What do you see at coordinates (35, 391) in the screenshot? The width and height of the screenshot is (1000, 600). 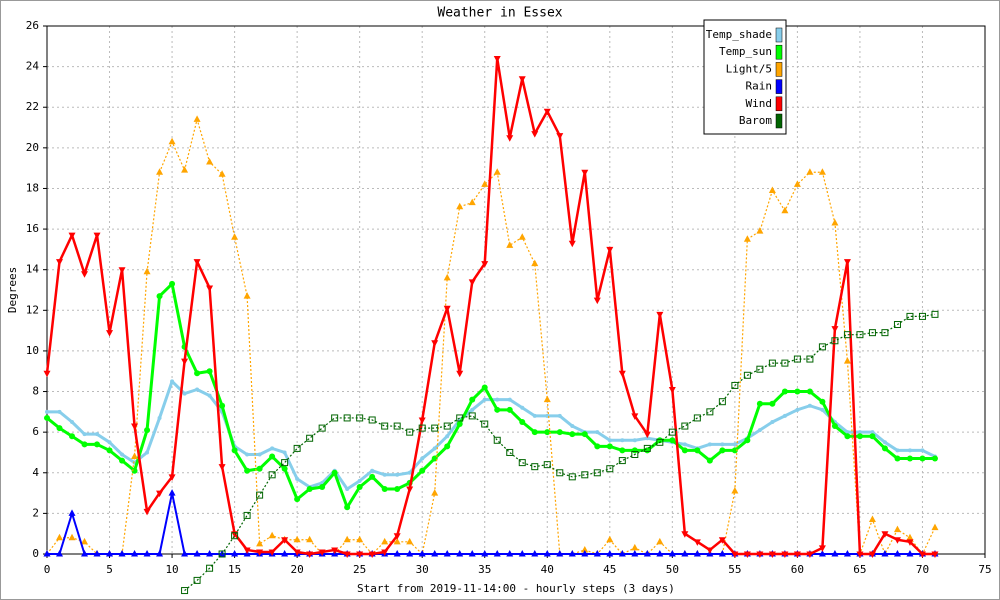 I see `y-tick-label: 8` at bounding box center [35, 391].